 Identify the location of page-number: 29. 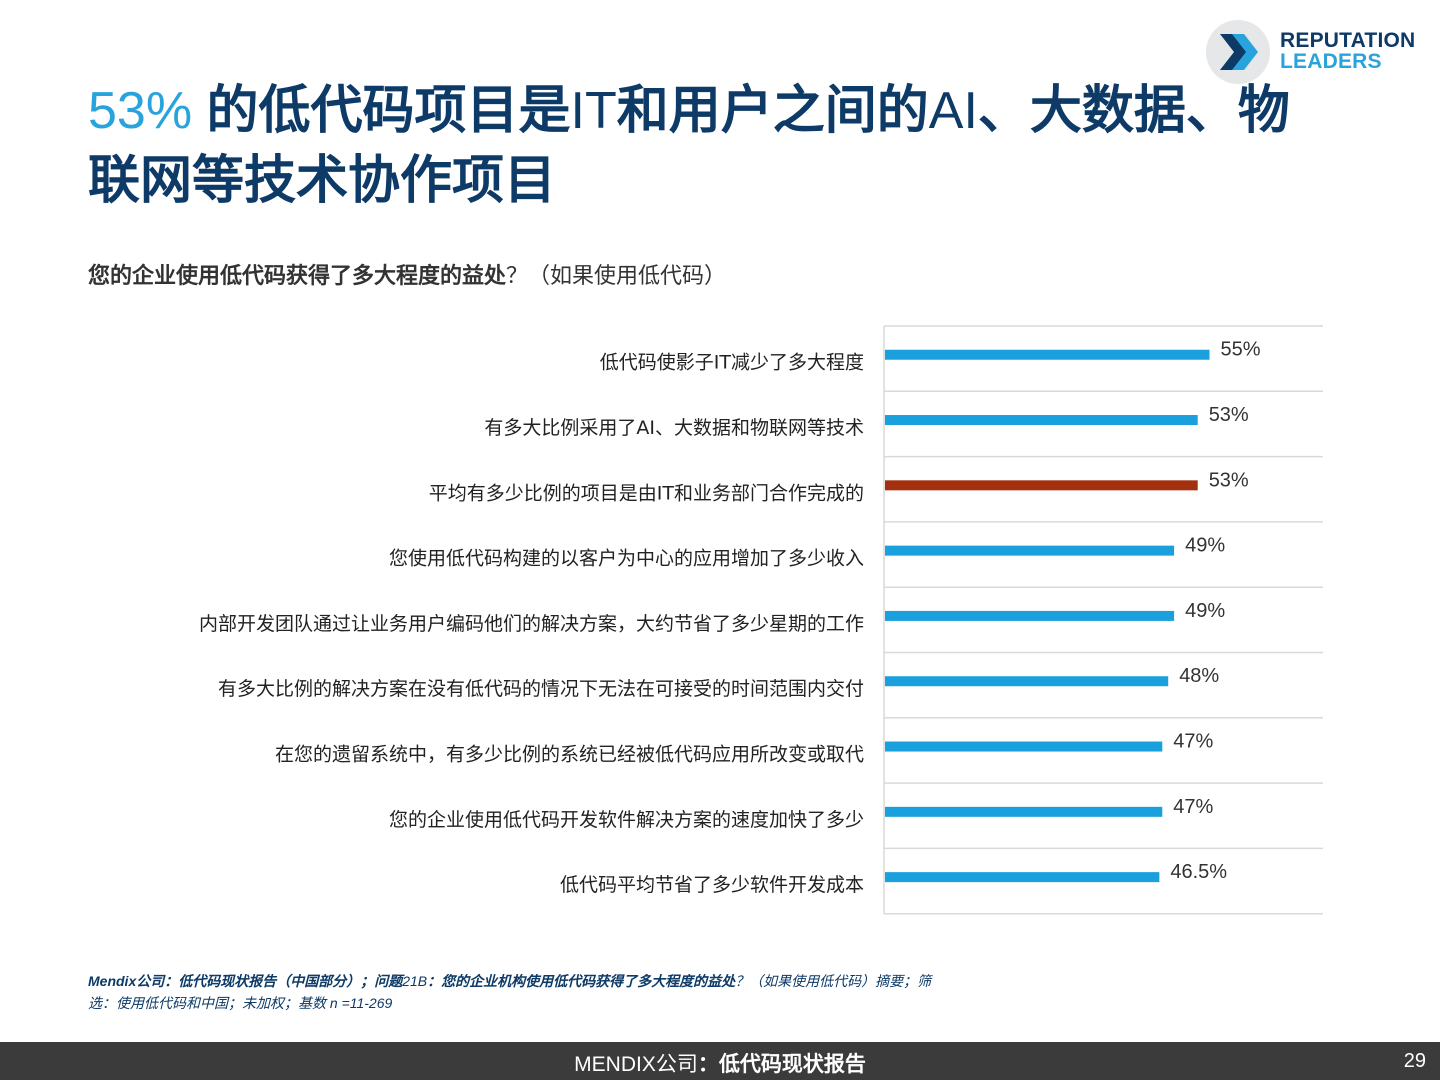
(1414, 1061).